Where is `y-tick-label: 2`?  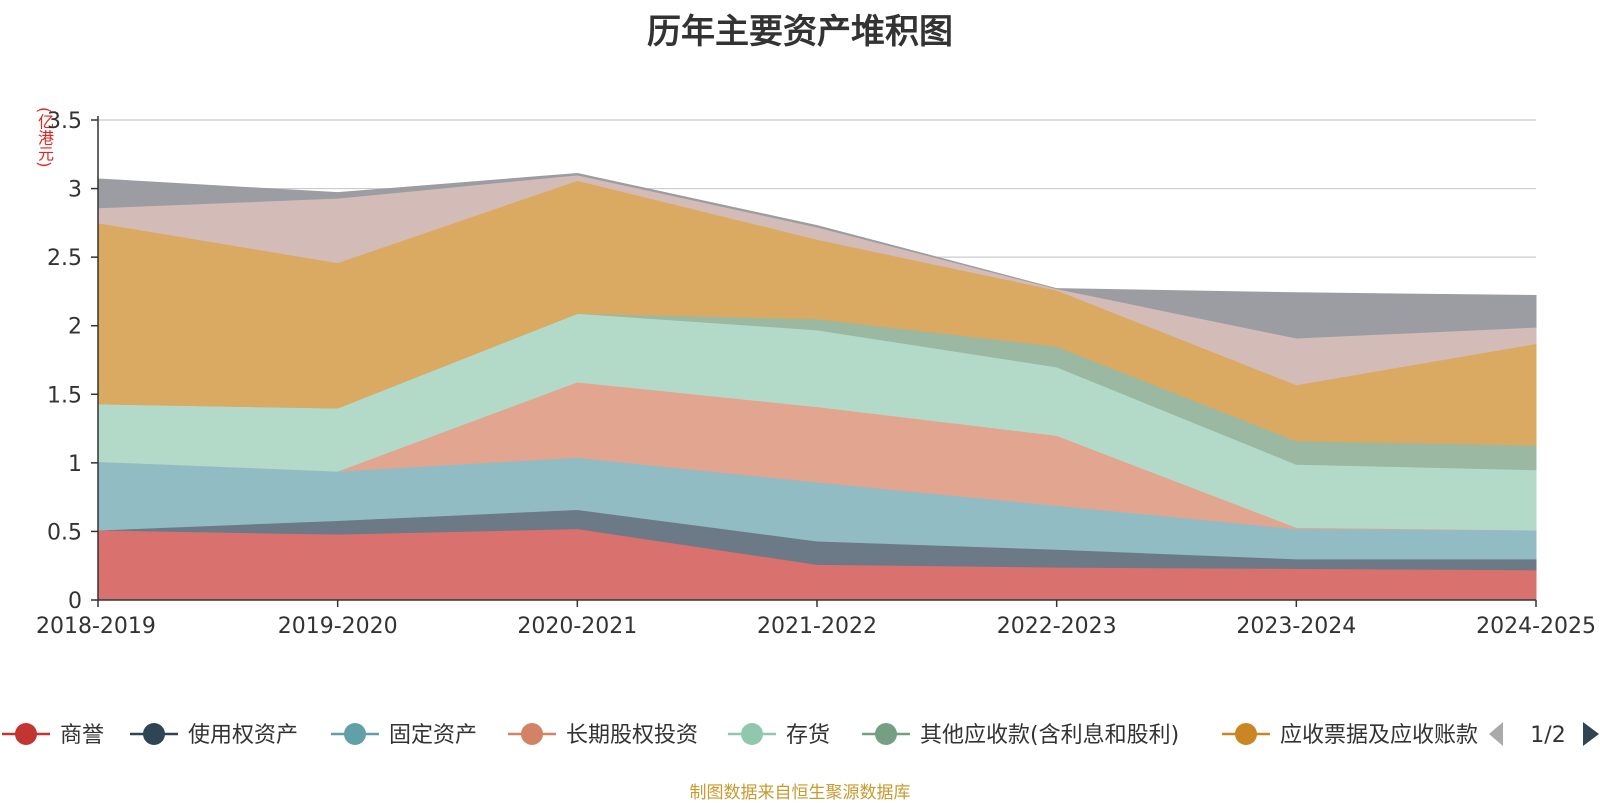
y-tick-label: 2 is located at coordinates (75, 327).